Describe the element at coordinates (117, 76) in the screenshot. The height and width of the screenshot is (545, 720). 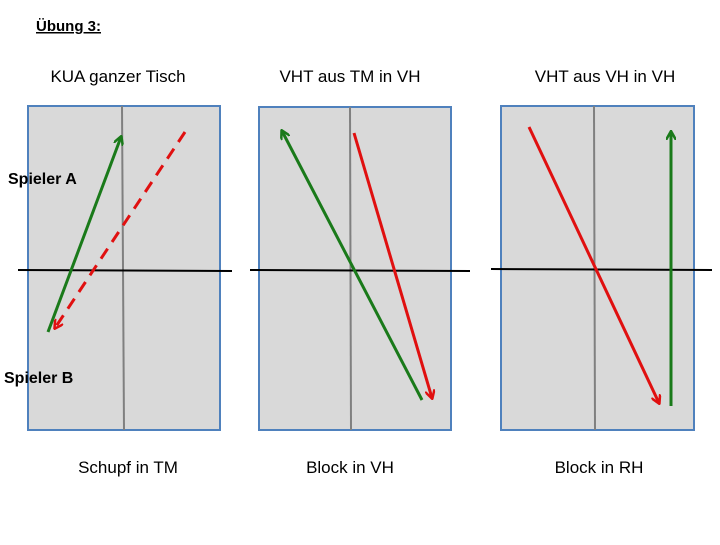
I see `panel-title: KUA ganzer Tisch` at that location.